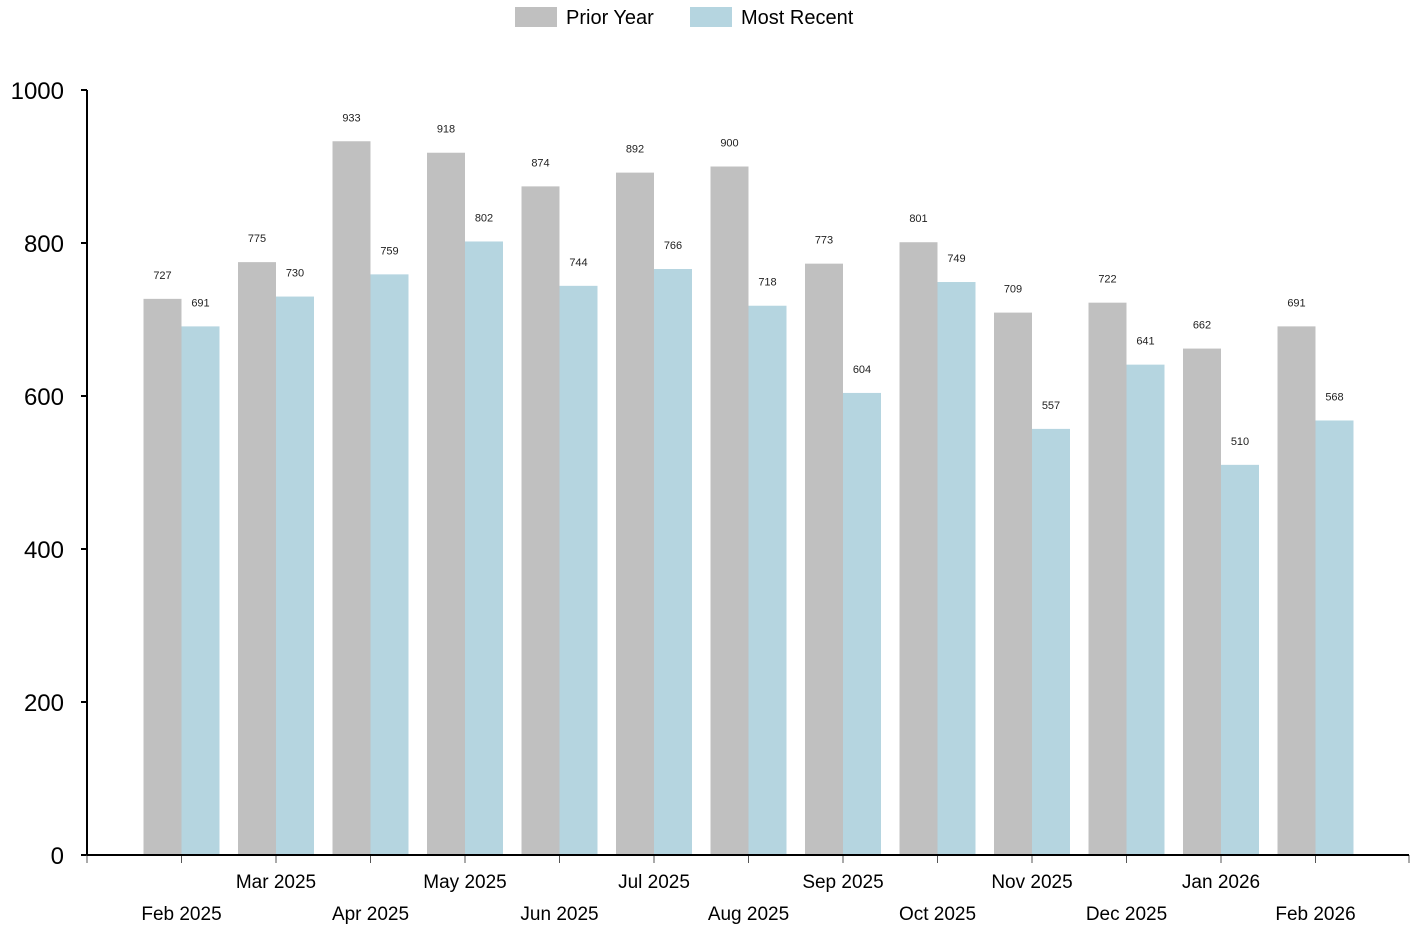 The height and width of the screenshot is (925, 1417). What do you see at coordinates (578, 263) in the screenshot?
I see `data-label: 744` at bounding box center [578, 263].